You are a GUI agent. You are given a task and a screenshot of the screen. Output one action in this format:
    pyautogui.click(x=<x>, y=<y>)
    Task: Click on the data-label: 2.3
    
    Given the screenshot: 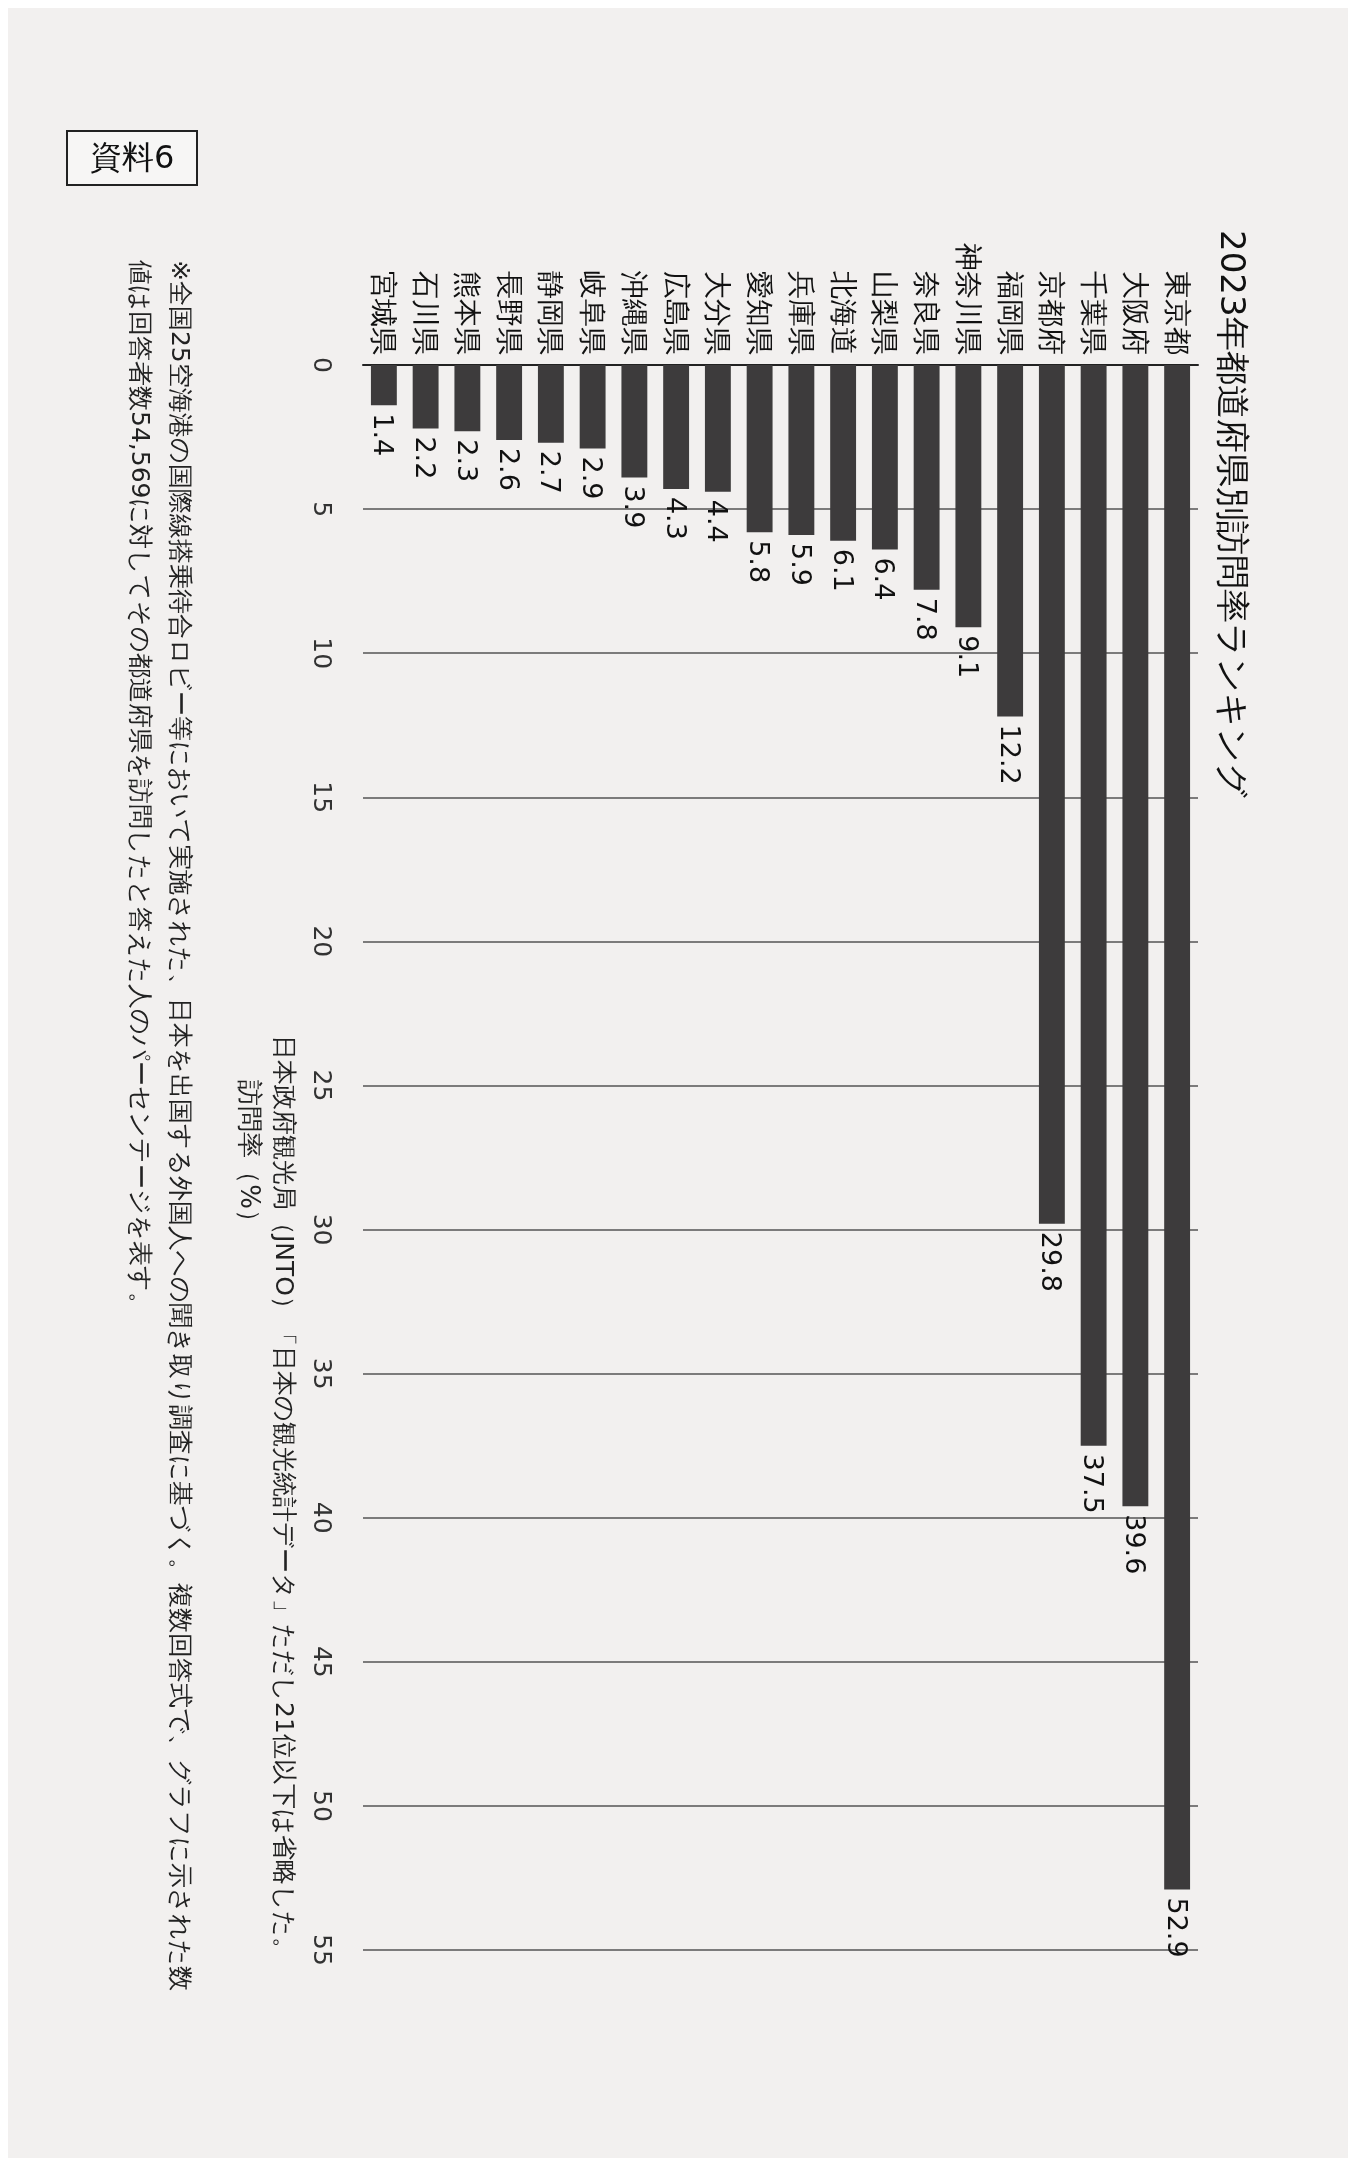 What is the action you would take?
    pyautogui.click(x=467, y=461)
    